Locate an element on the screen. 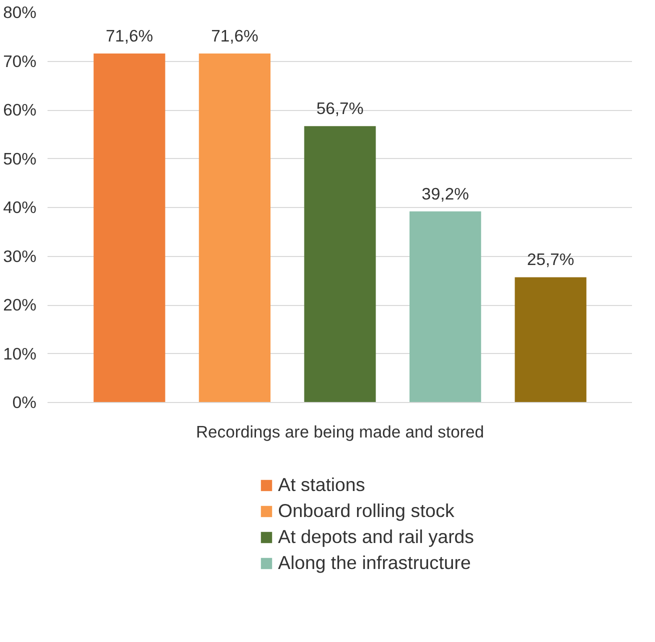 Image resolution: width=655 pixels, height=642 pixels. legend-label: At stations is located at coordinates (322, 485).